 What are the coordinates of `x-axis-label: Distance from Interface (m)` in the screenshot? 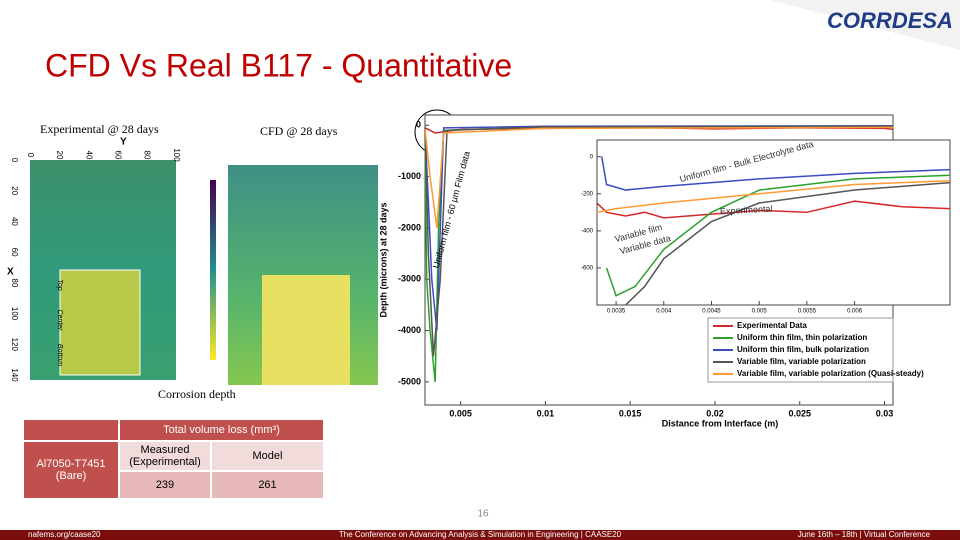 It's located at (720, 423).